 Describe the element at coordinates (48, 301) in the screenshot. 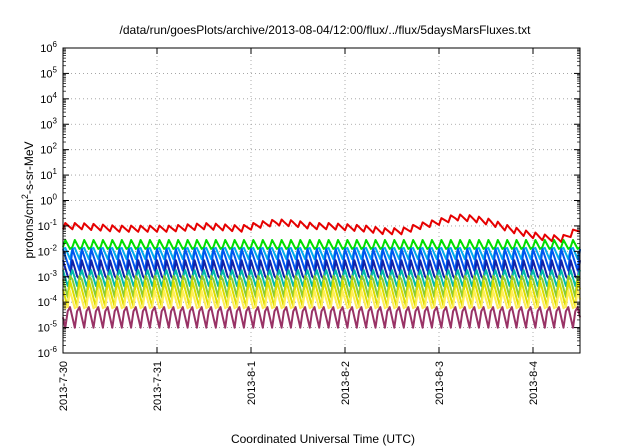

I see `y-tick-label: 10⁻⁴` at that location.